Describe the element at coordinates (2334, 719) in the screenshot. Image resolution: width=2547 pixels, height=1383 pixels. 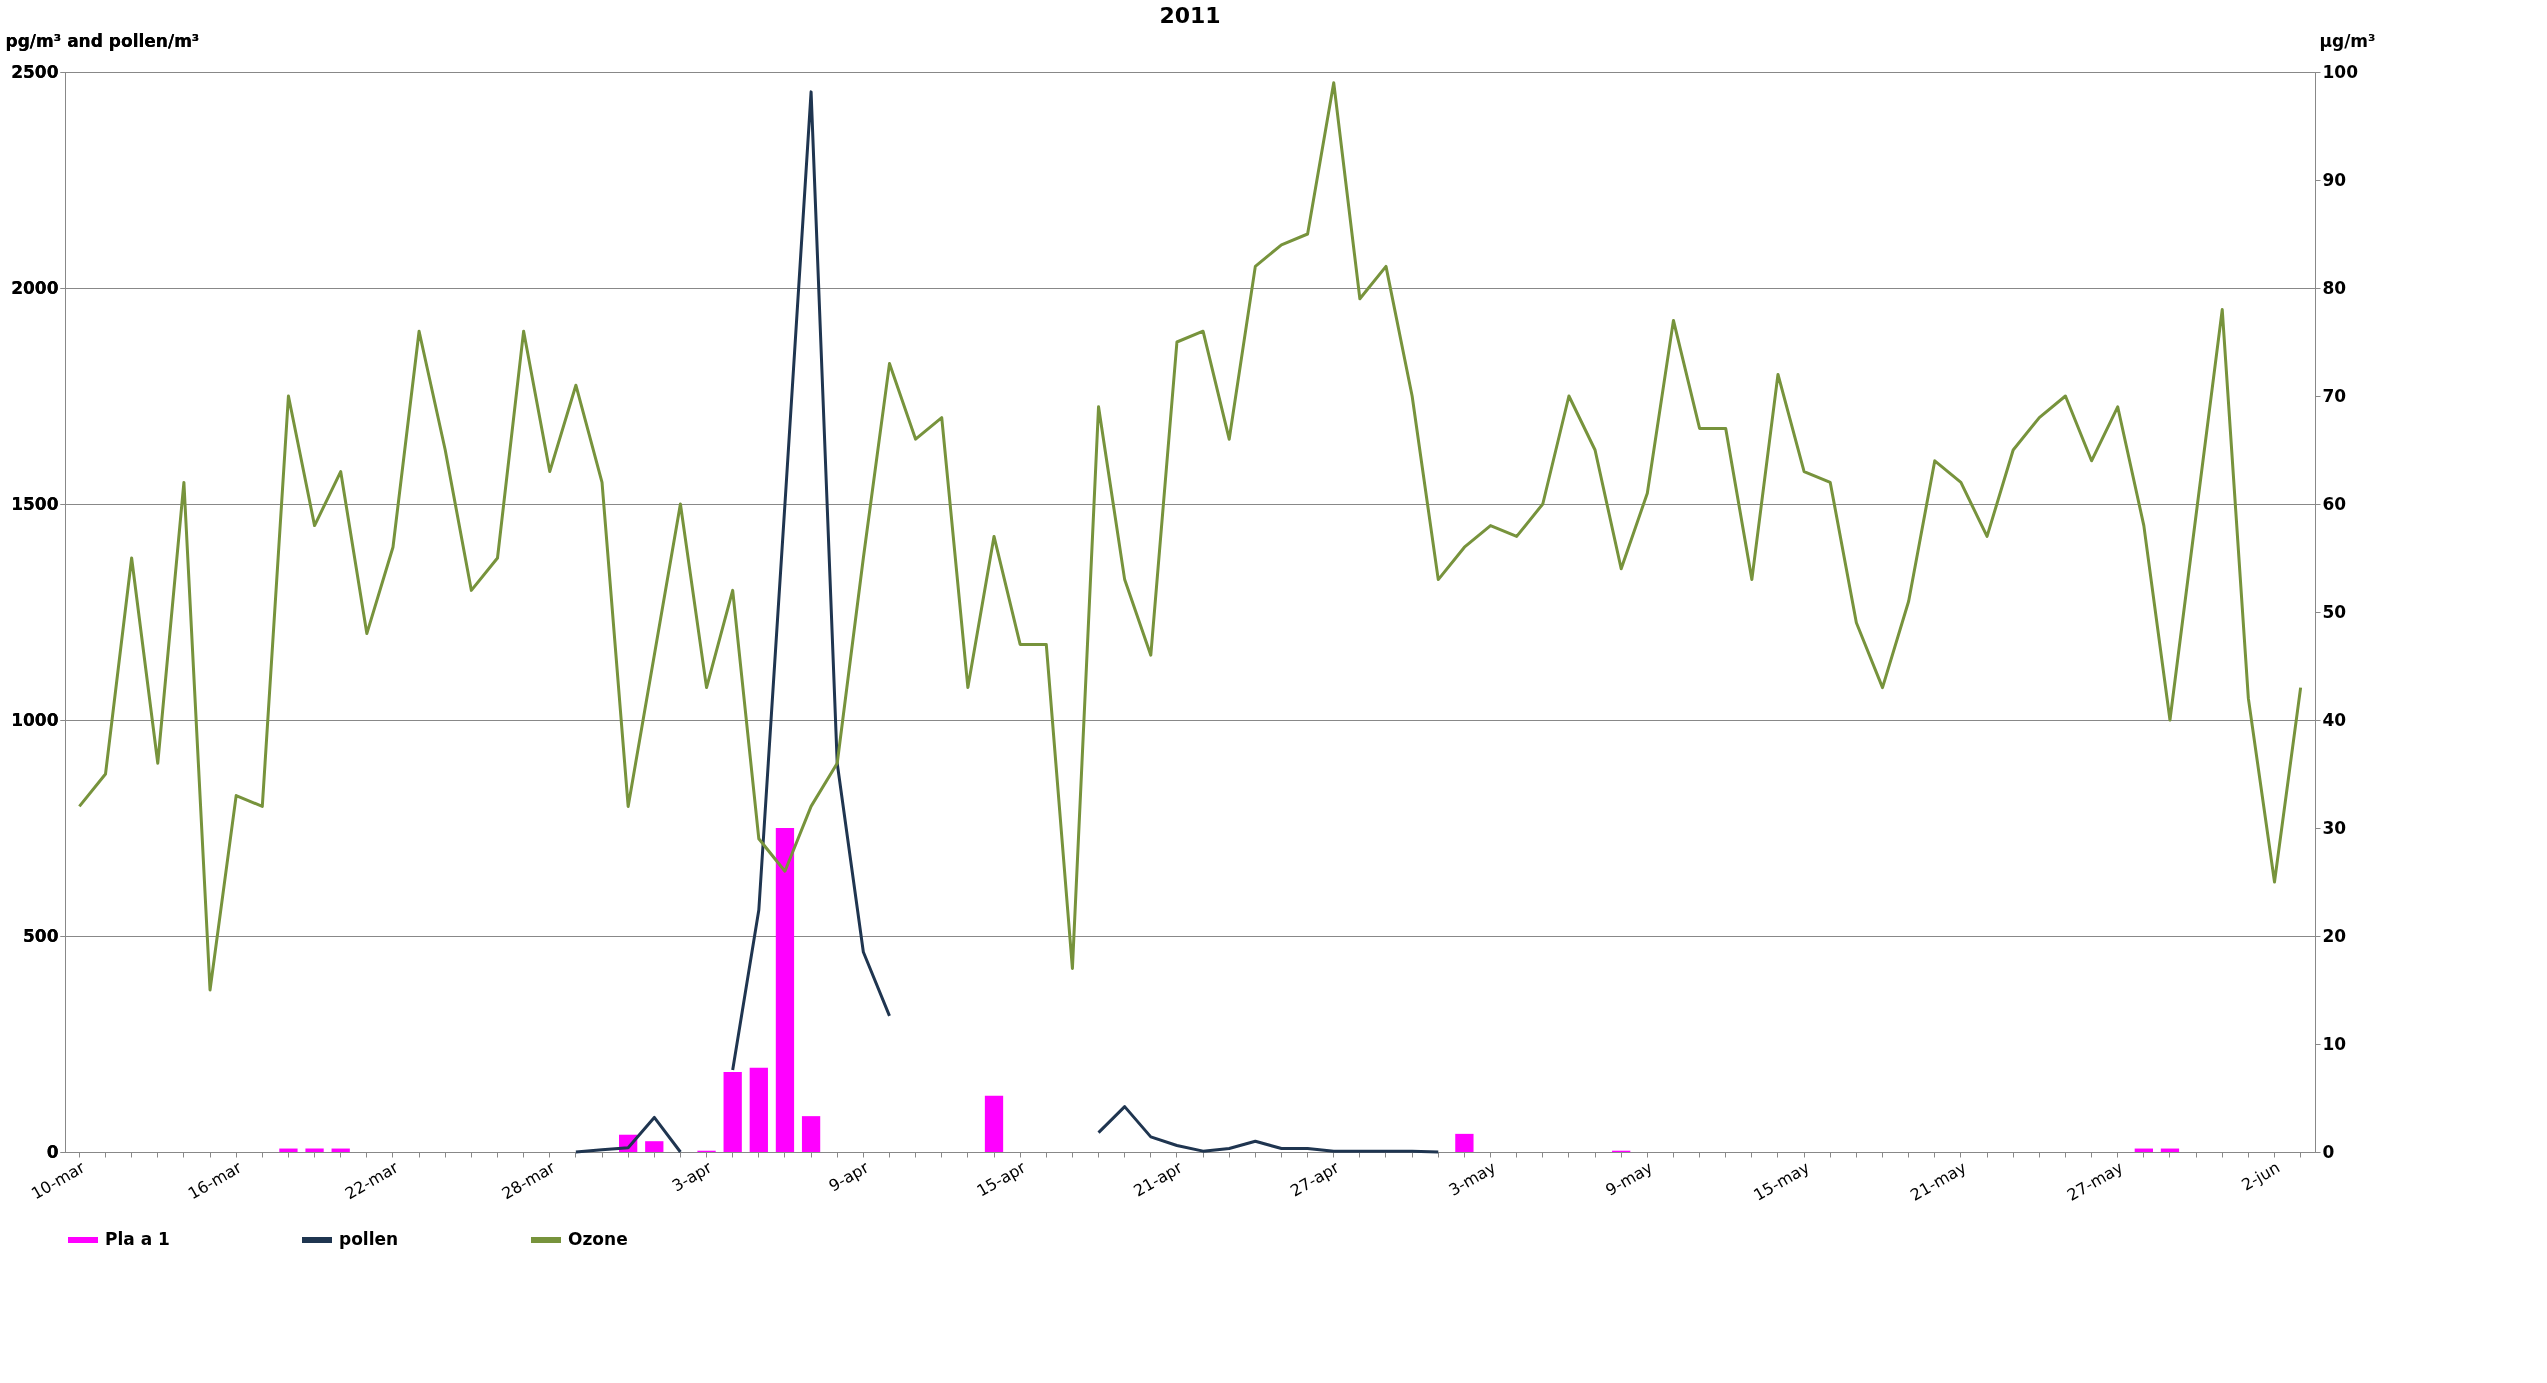
I see `y2-tick-label: 40` at that location.